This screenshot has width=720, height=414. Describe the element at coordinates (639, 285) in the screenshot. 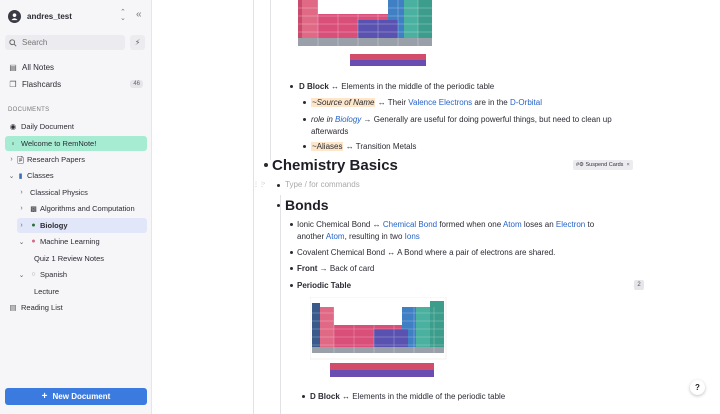

I see `child-count-badge: 2` at that location.